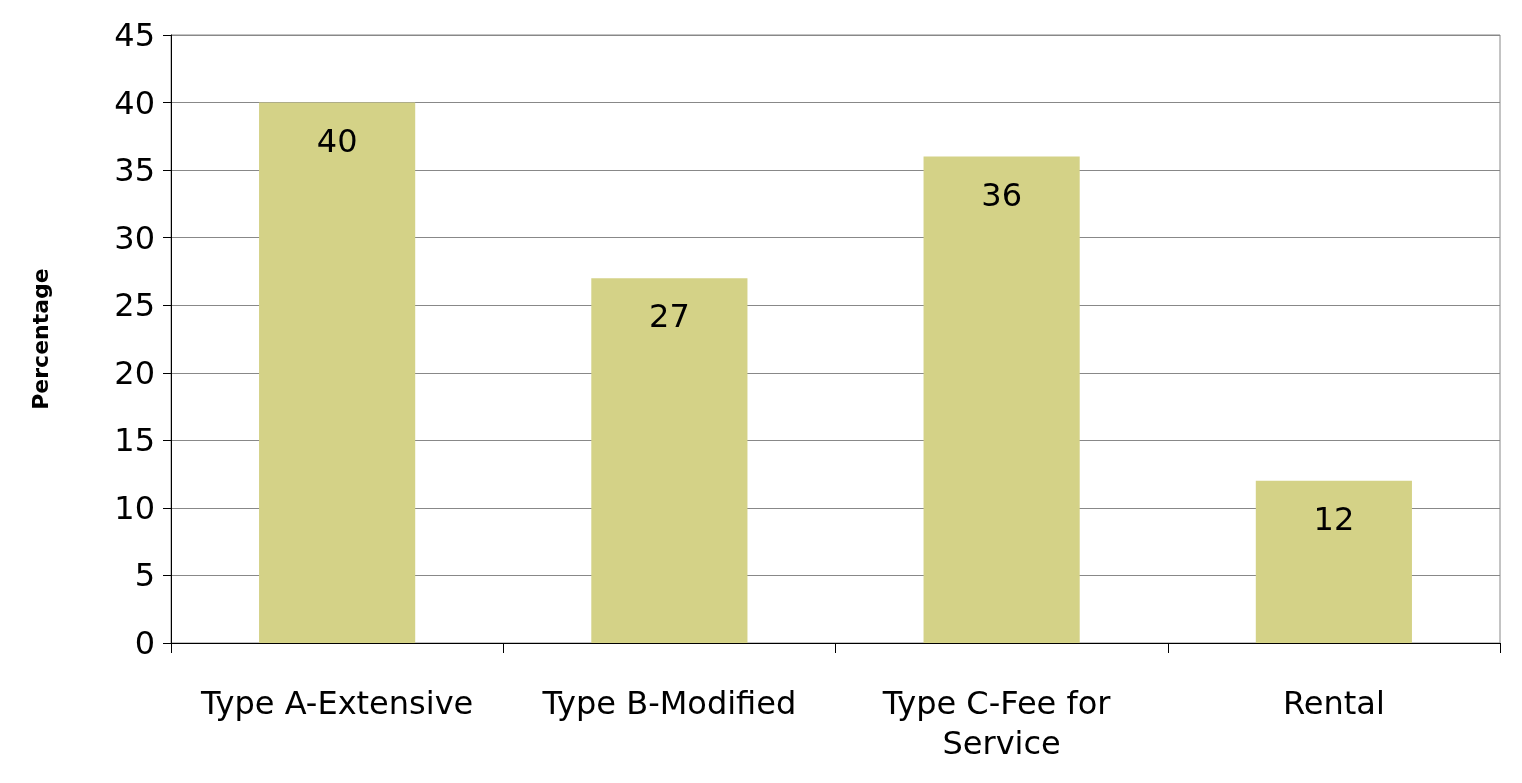 Image resolution: width=1522 pixels, height=783 pixels. What do you see at coordinates (134, 102) in the screenshot?
I see `y-tick-label: 40` at bounding box center [134, 102].